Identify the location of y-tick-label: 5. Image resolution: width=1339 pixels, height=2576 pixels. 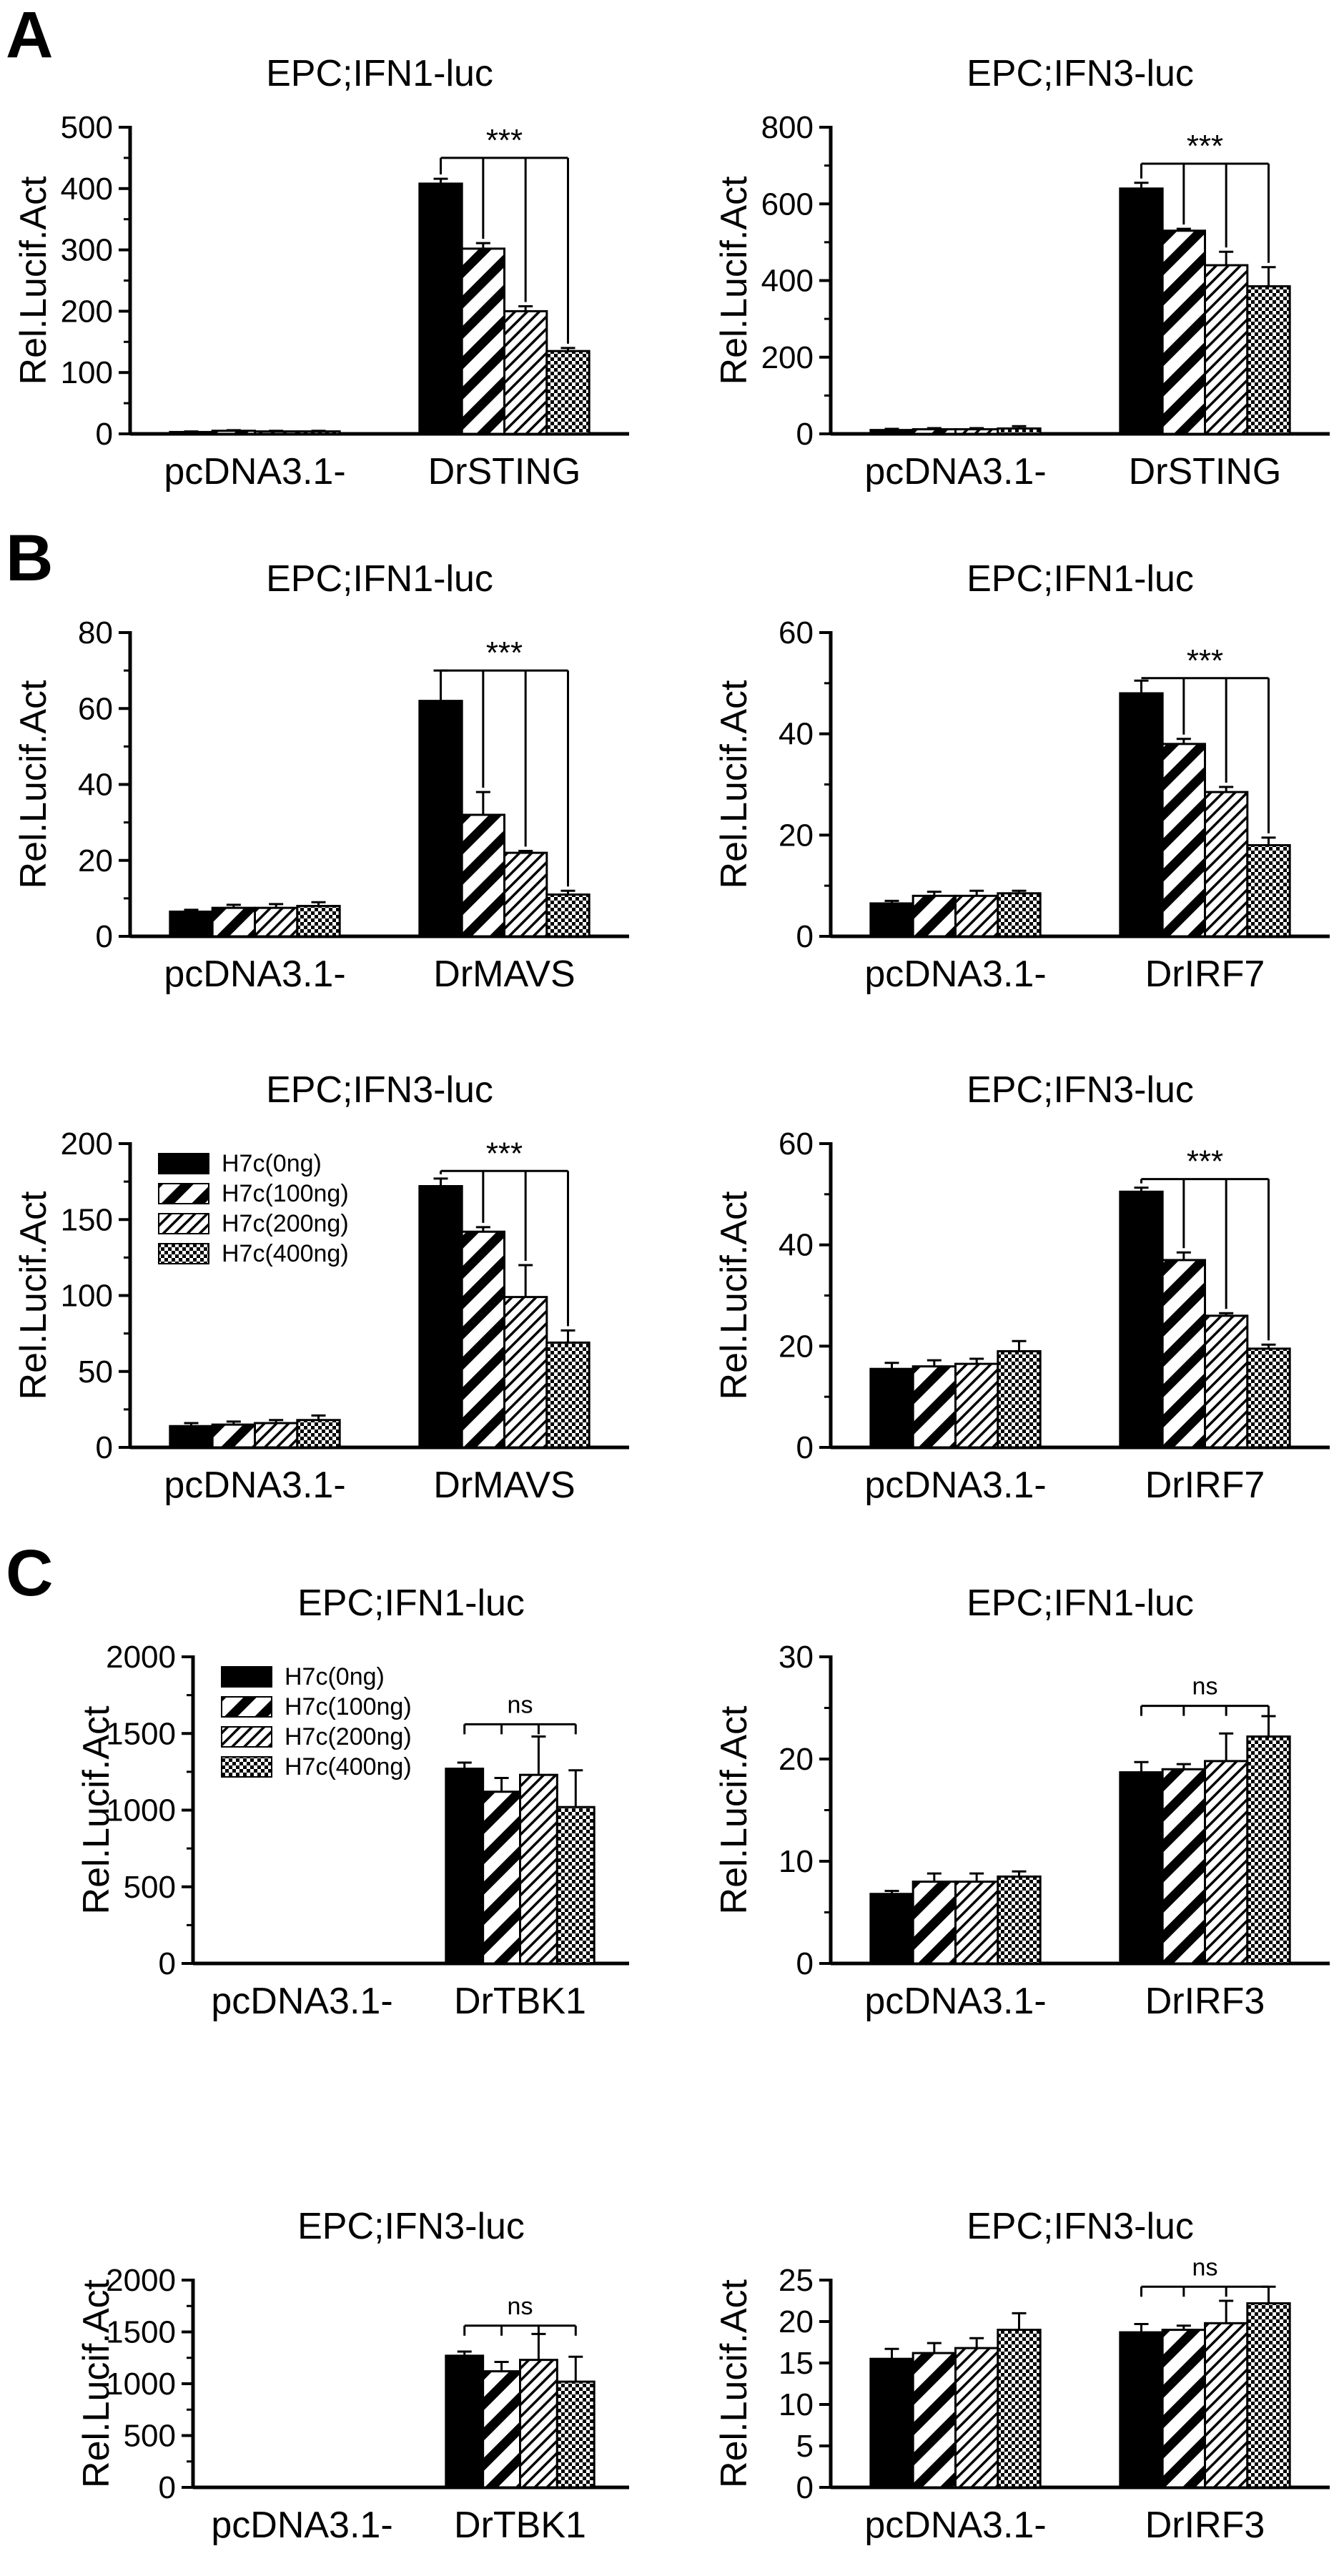
(805, 2446).